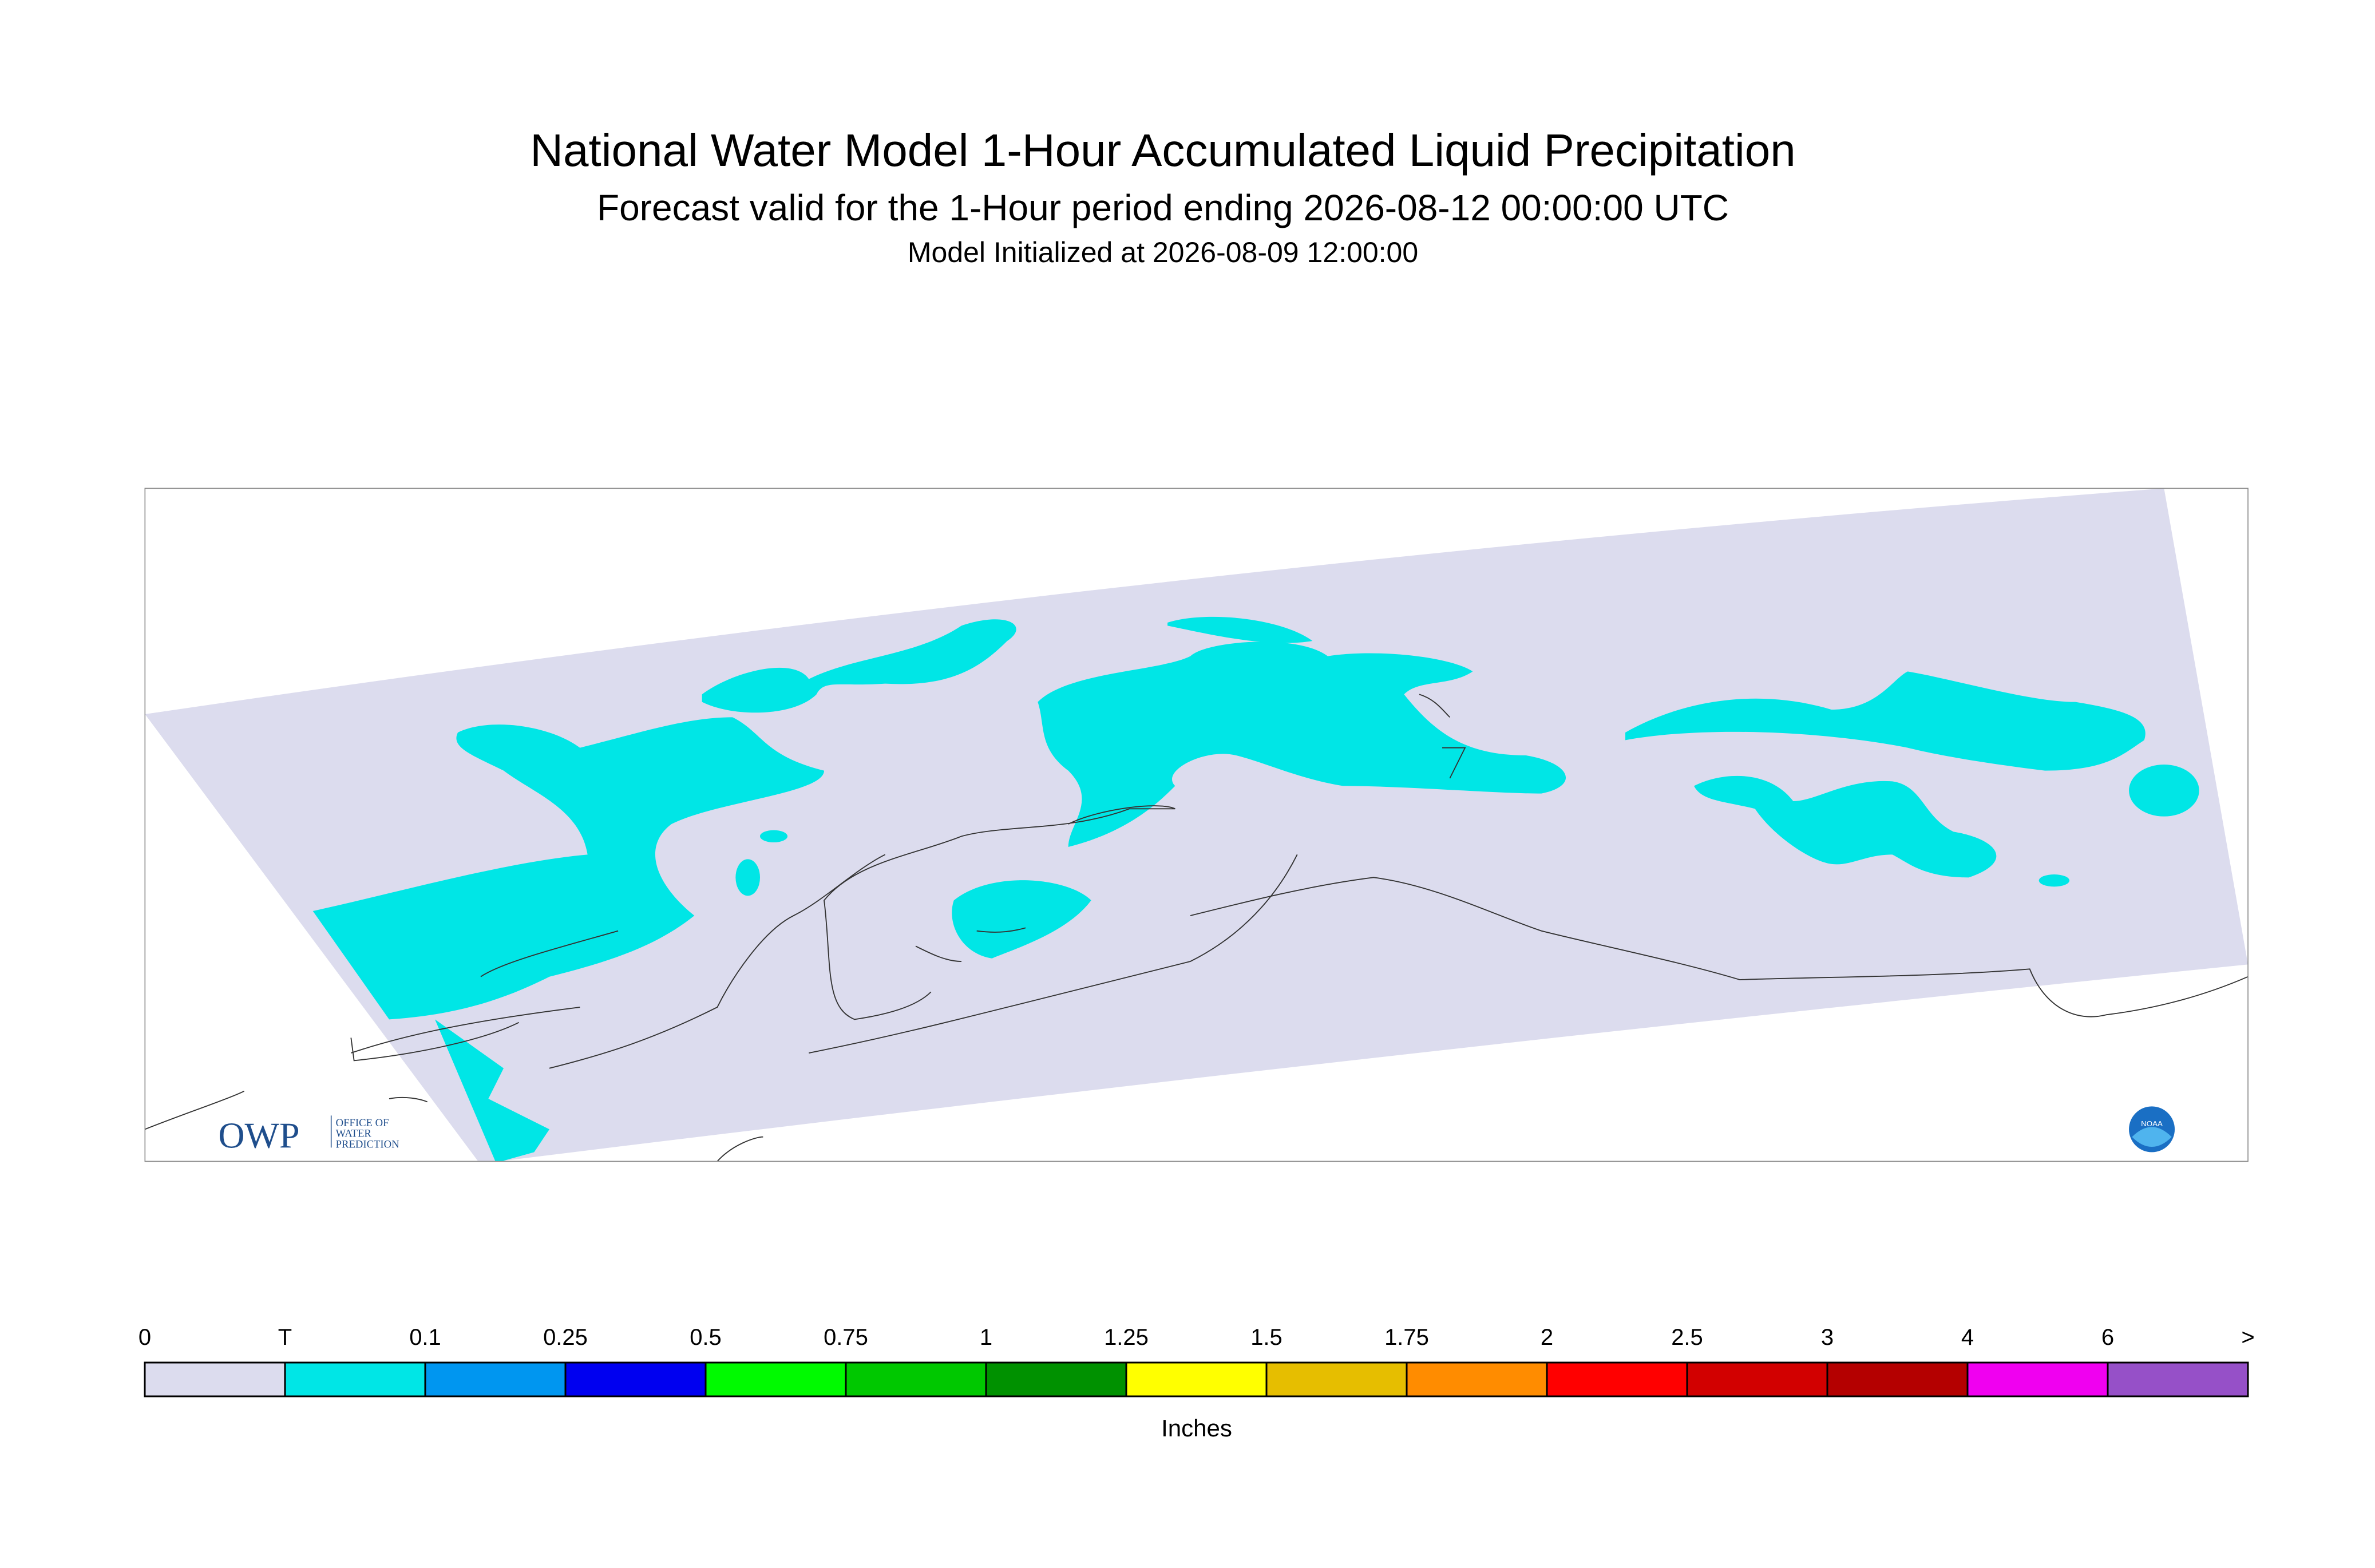 Image resolution: width=2375 pixels, height=1568 pixels. Describe the element at coordinates (425, 1337) in the screenshot. I see `legend-label: 0.1` at that location.